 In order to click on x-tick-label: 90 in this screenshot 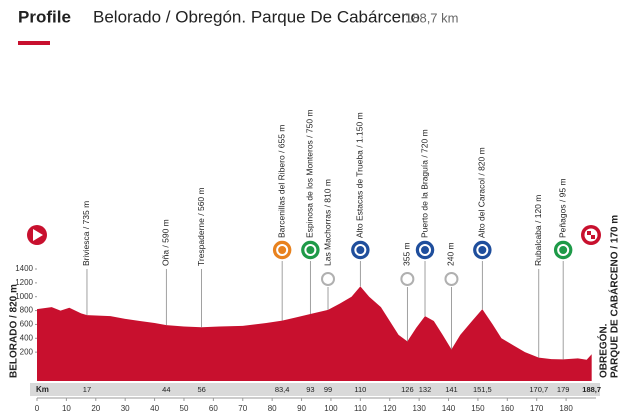, I will do `click(301, 408)`.